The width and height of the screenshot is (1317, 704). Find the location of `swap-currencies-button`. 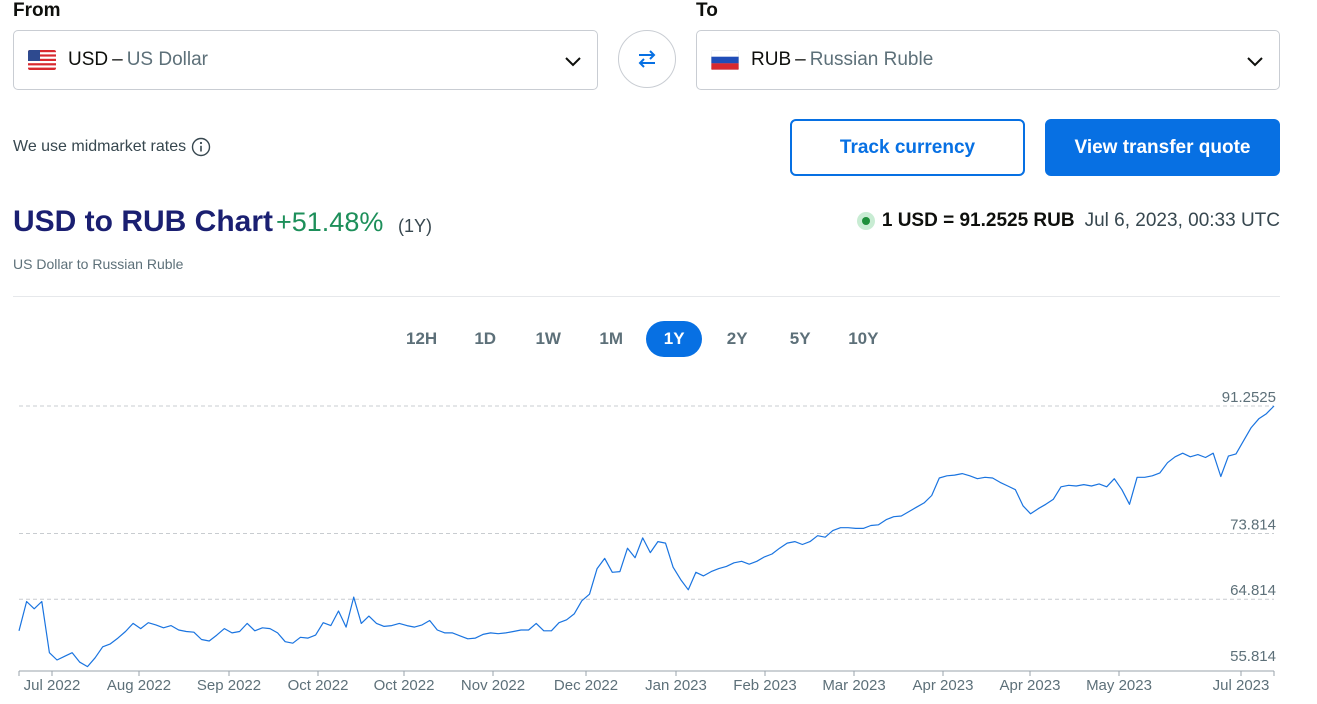

swap-currencies-button is located at coordinates (647, 59).